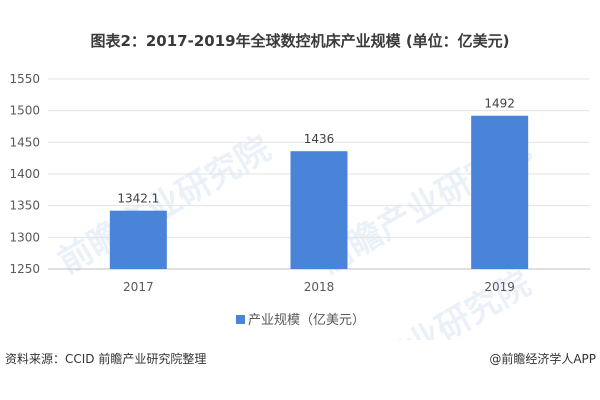 This screenshot has height=400, width=600. What do you see at coordinates (542, 359) in the screenshot?
I see `brand-credit: @前瞻经济学人APP` at bounding box center [542, 359].